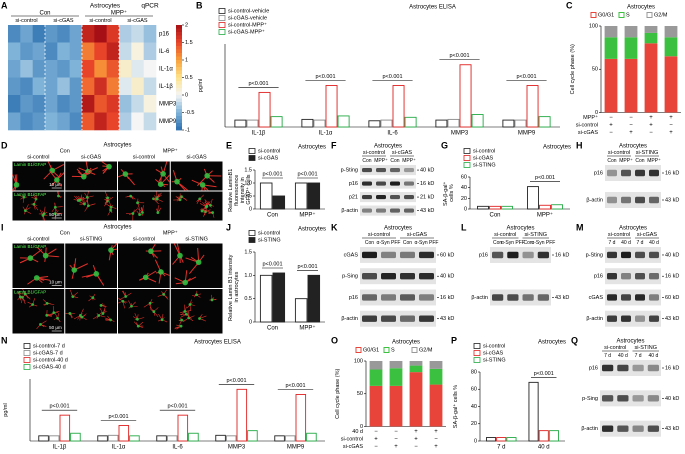  What do you see at coordinates (535, 235) in the screenshot?
I see `group-label: si-STING` at bounding box center [535, 235].